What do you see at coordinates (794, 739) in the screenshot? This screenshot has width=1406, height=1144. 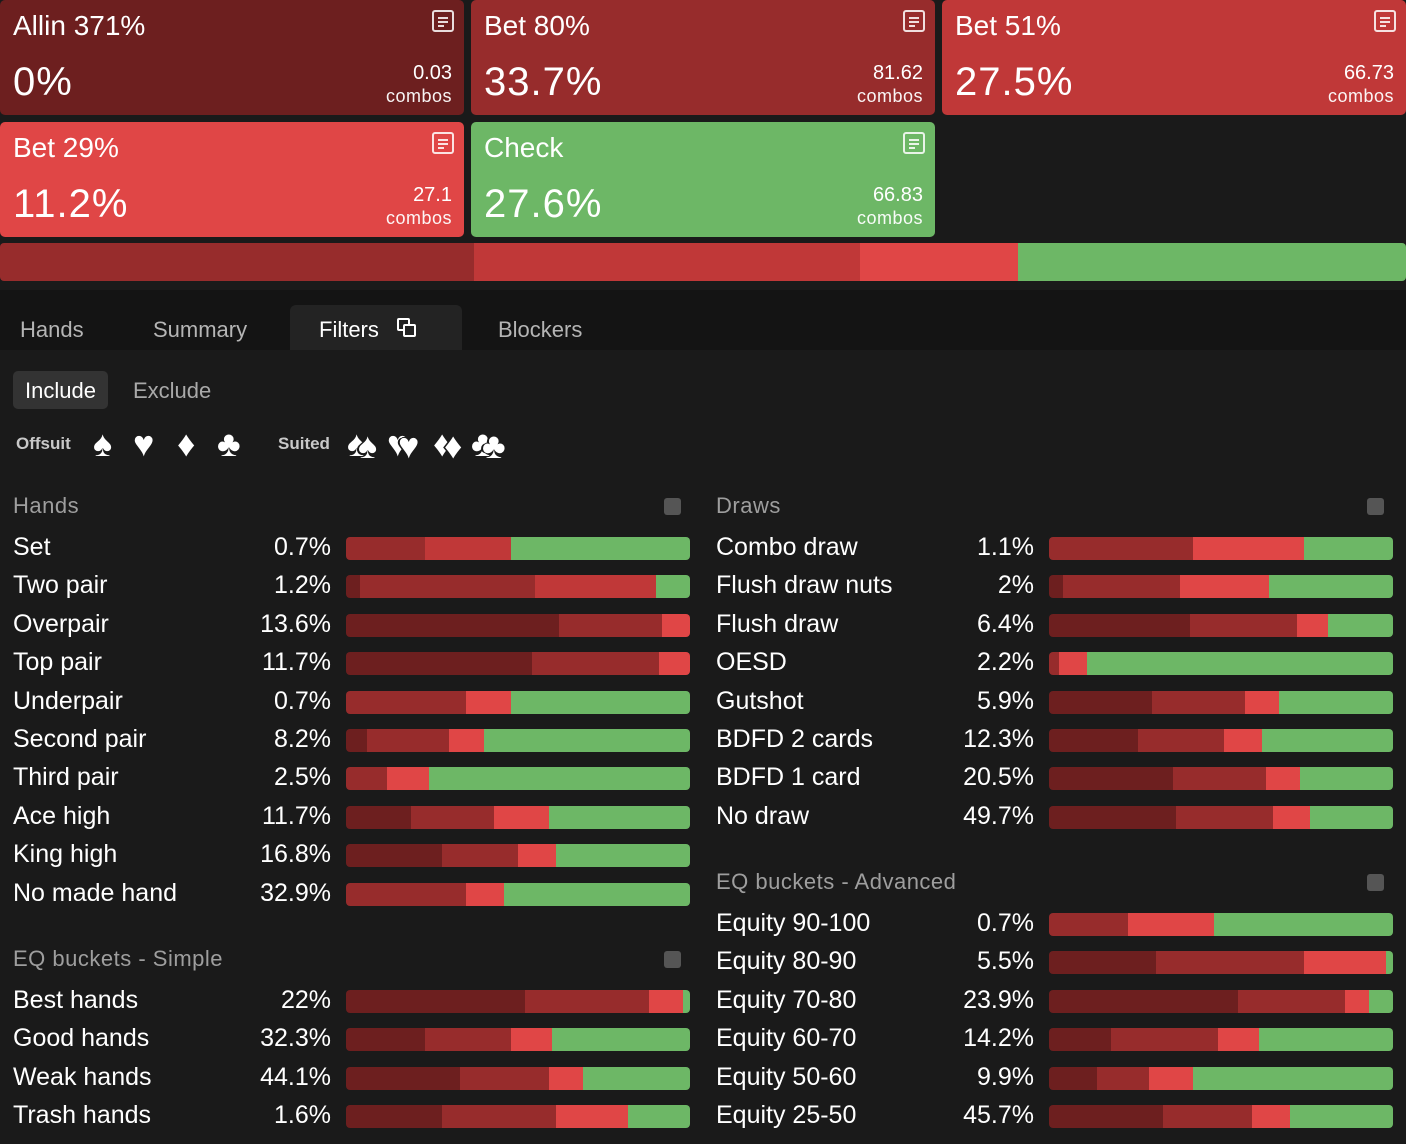 I see `filter-row-label: BDFD 2 cards` at bounding box center [794, 739].